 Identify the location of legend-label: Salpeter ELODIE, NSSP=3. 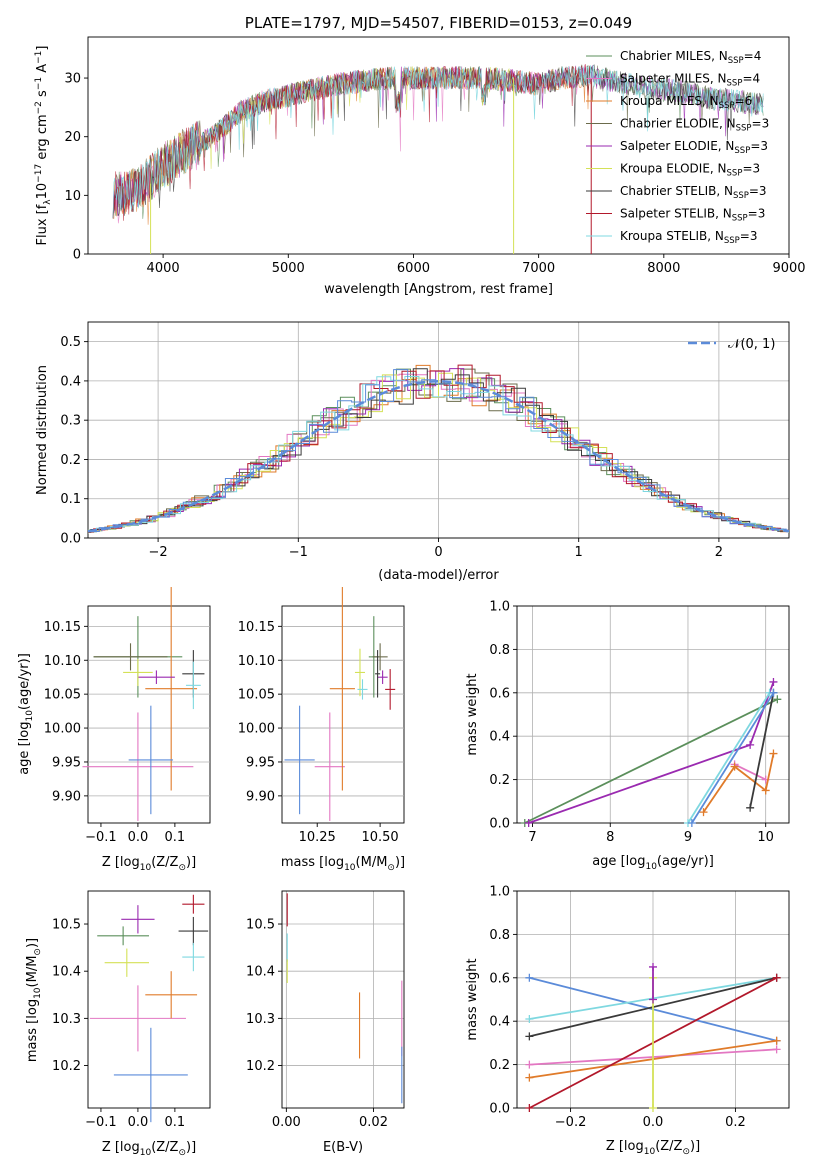
(694, 147).